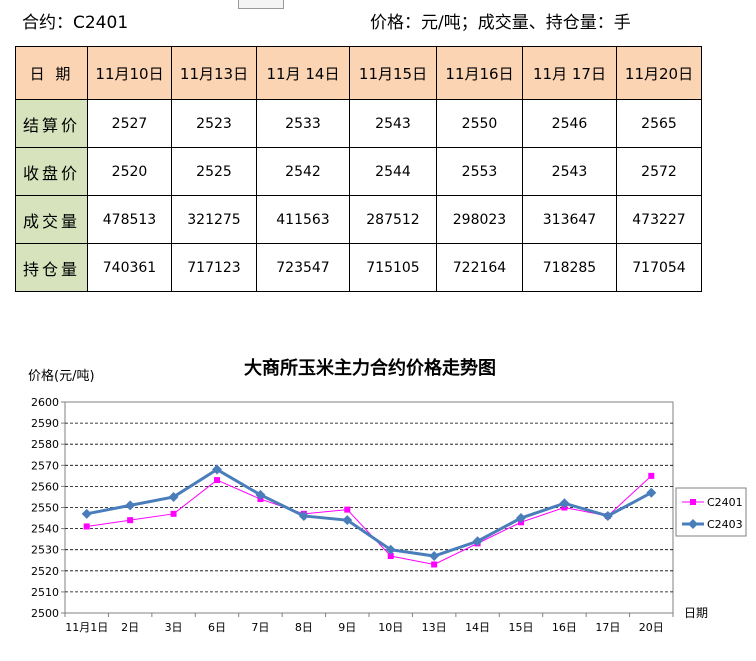  I want to click on x-tick-label: 13日, so click(434, 627).